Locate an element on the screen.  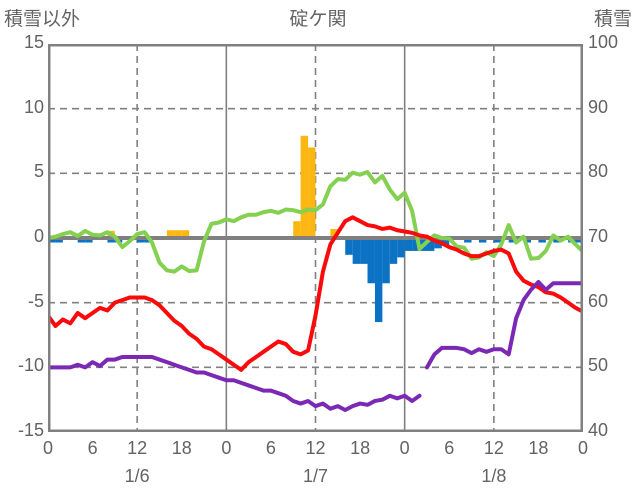
page-title: 碇ケ関 is located at coordinates (318, 19).